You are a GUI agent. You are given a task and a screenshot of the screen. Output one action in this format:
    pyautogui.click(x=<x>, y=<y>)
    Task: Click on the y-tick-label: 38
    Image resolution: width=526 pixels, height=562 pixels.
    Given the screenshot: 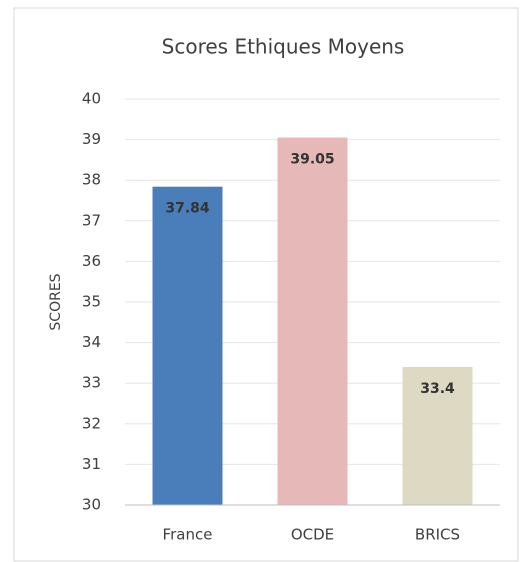 What is the action you would take?
    pyautogui.click(x=91, y=180)
    